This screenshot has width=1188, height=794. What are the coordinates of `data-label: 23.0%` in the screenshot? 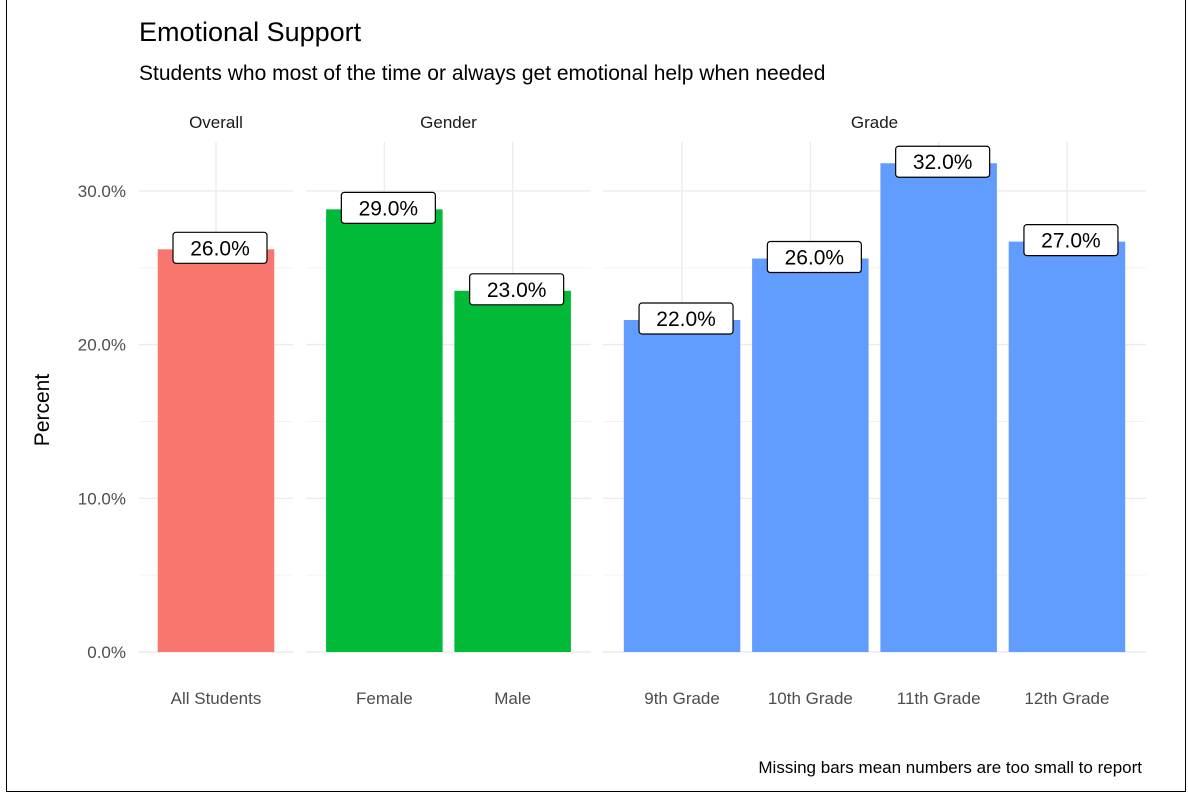 It's located at (517, 290).